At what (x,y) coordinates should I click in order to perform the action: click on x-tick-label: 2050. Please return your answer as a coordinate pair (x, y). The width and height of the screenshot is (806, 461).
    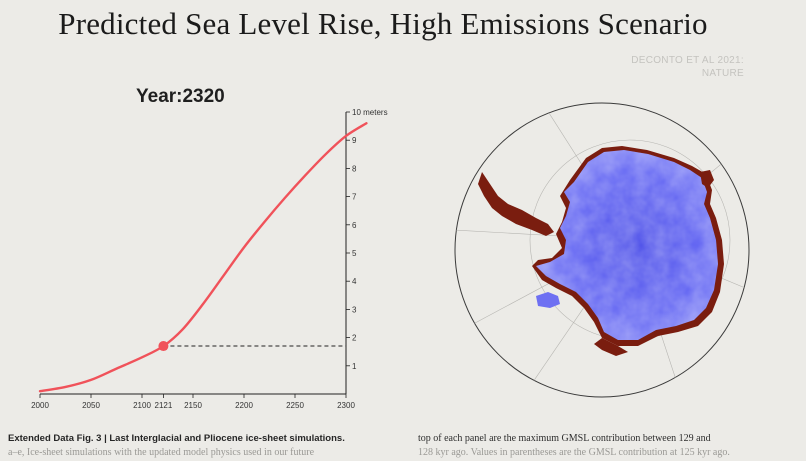
    Looking at the image, I should click on (91, 405).